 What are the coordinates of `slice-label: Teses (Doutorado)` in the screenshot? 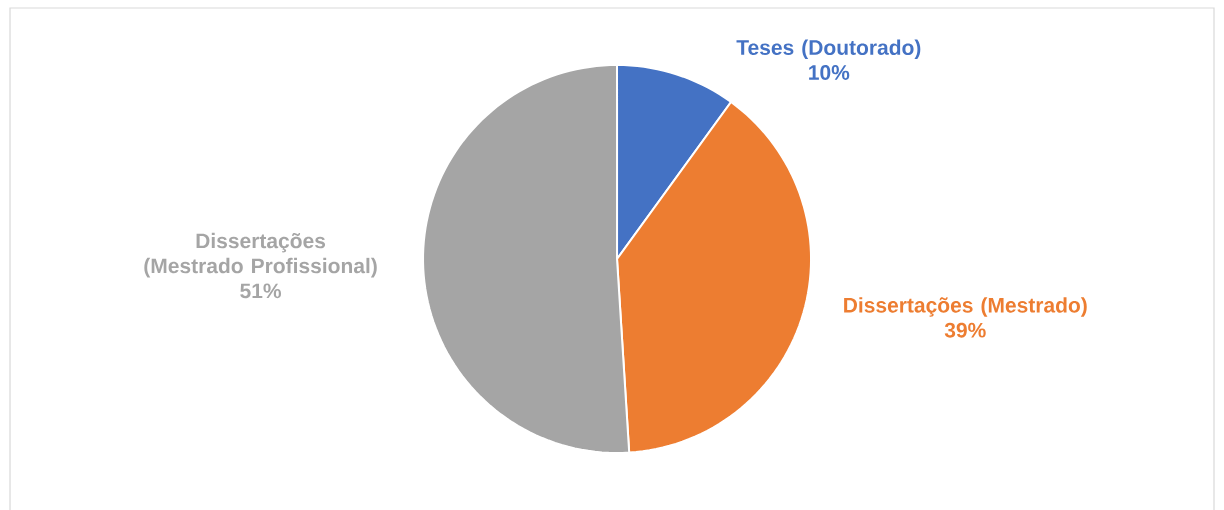 It's located at (828, 49).